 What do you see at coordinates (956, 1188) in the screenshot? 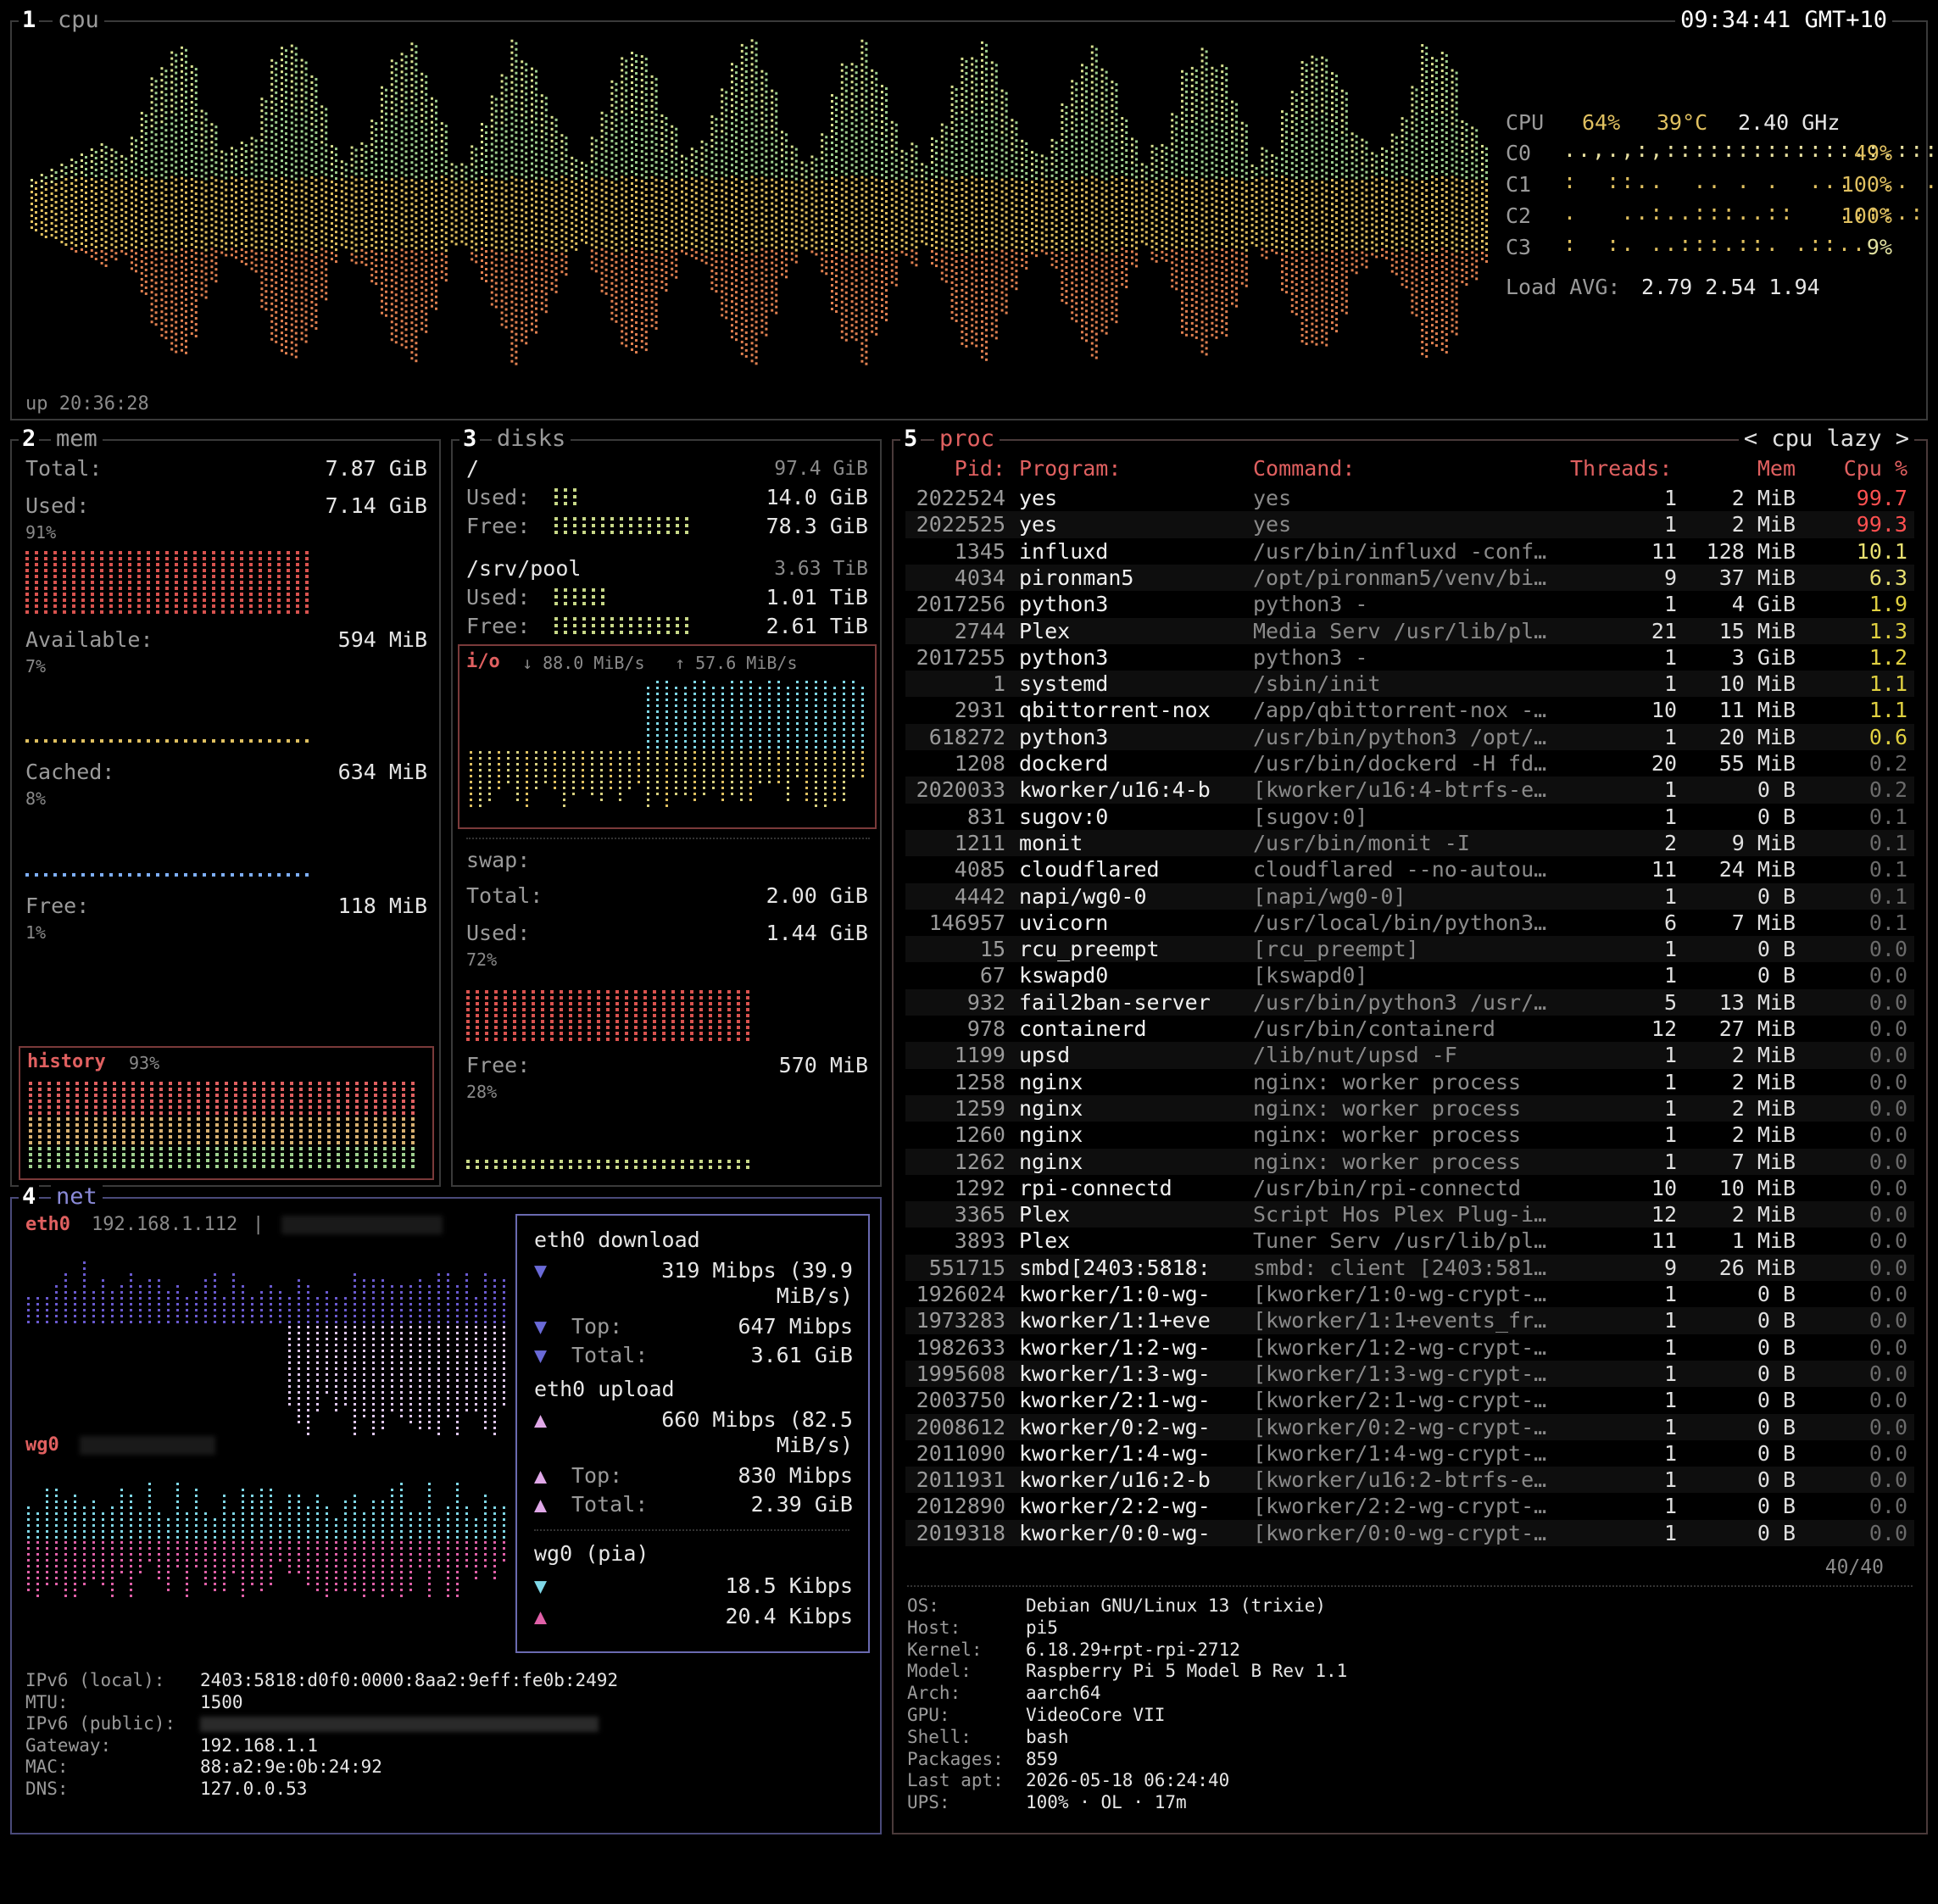
I see `cell-pid: 1292` at bounding box center [956, 1188].